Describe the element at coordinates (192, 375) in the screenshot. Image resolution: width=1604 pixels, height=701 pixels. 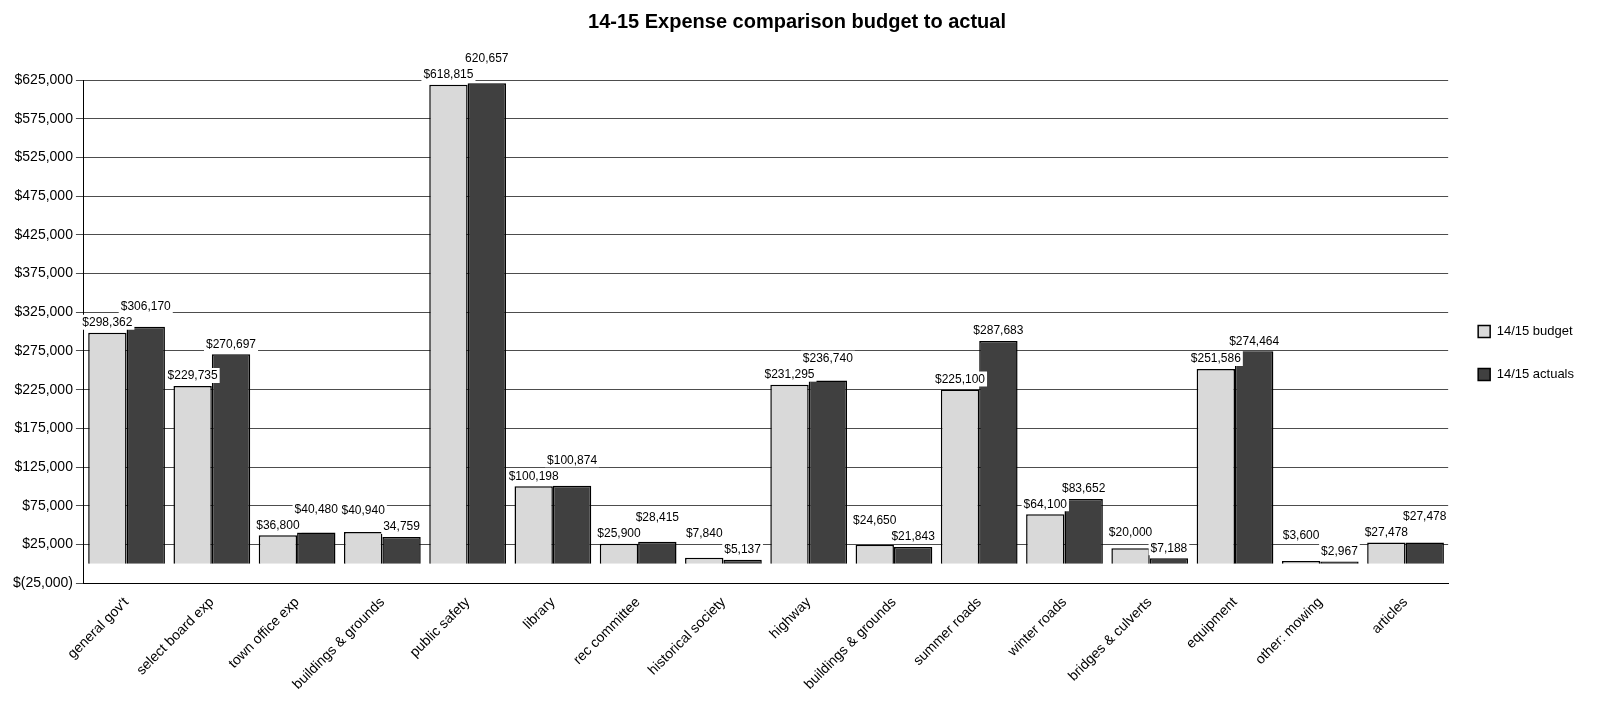
I see `data-label: $229,735` at that location.